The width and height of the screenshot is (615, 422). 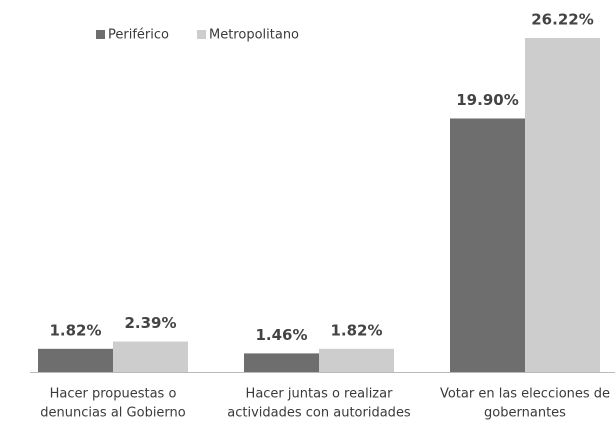 What do you see at coordinates (150, 323) in the screenshot?
I see `data-label: 2.39%` at bounding box center [150, 323].